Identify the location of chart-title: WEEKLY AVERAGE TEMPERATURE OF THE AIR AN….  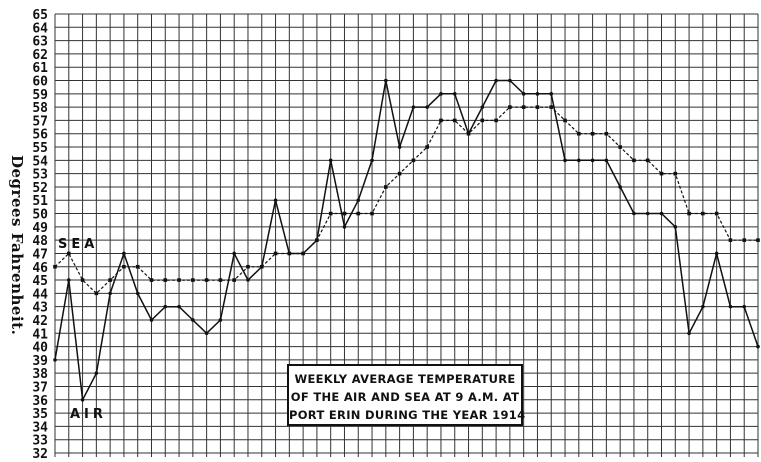
(406, 395).